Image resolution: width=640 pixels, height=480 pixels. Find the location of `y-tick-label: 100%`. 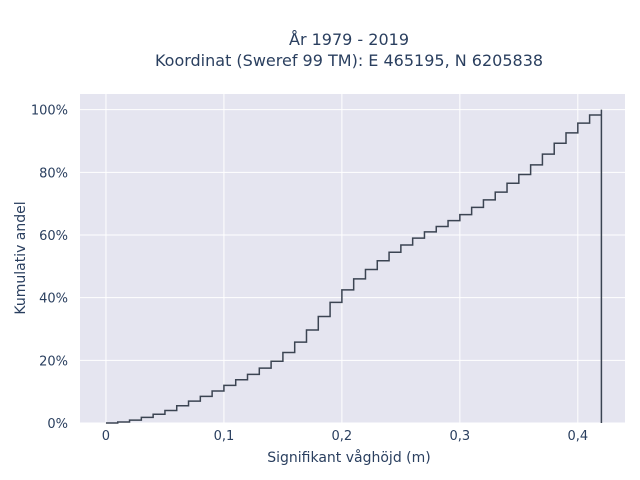

y-tick-label: 100% is located at coordinates (49, 111).